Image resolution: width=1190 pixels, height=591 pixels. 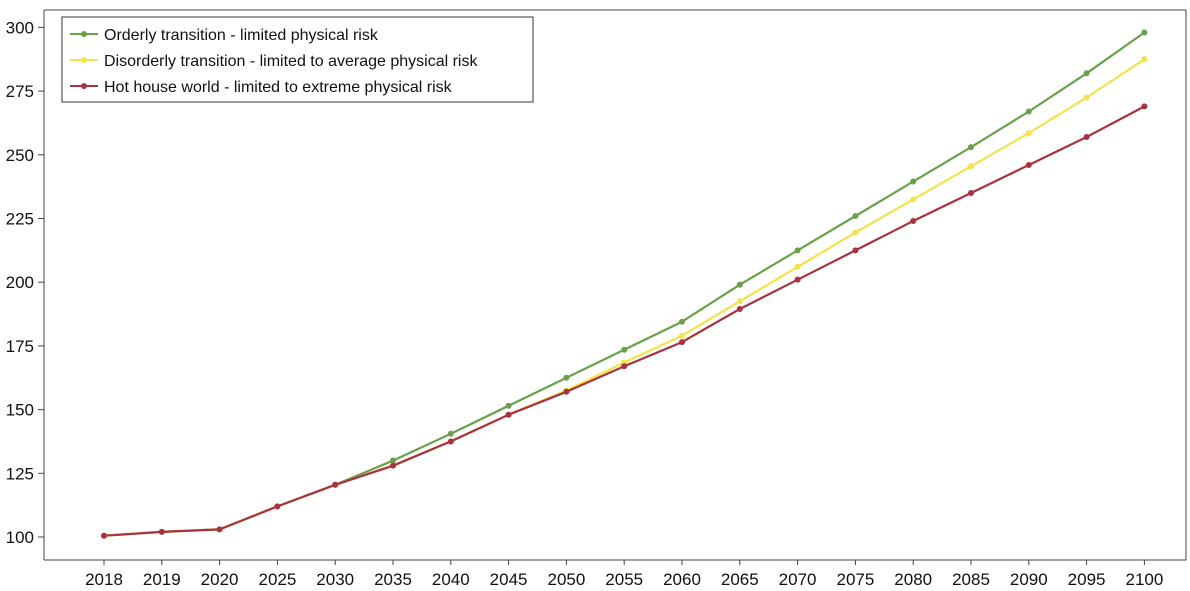 I want to click on x-tick-label: 2070, so click(x=798, y=579).